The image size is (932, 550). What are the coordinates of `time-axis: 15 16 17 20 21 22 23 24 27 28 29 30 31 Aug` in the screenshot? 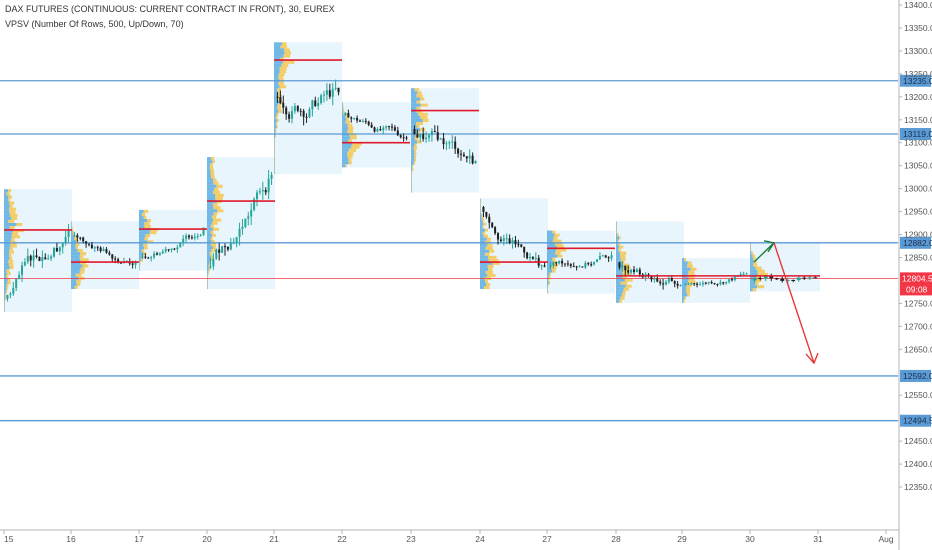 It's located at (449, 536).